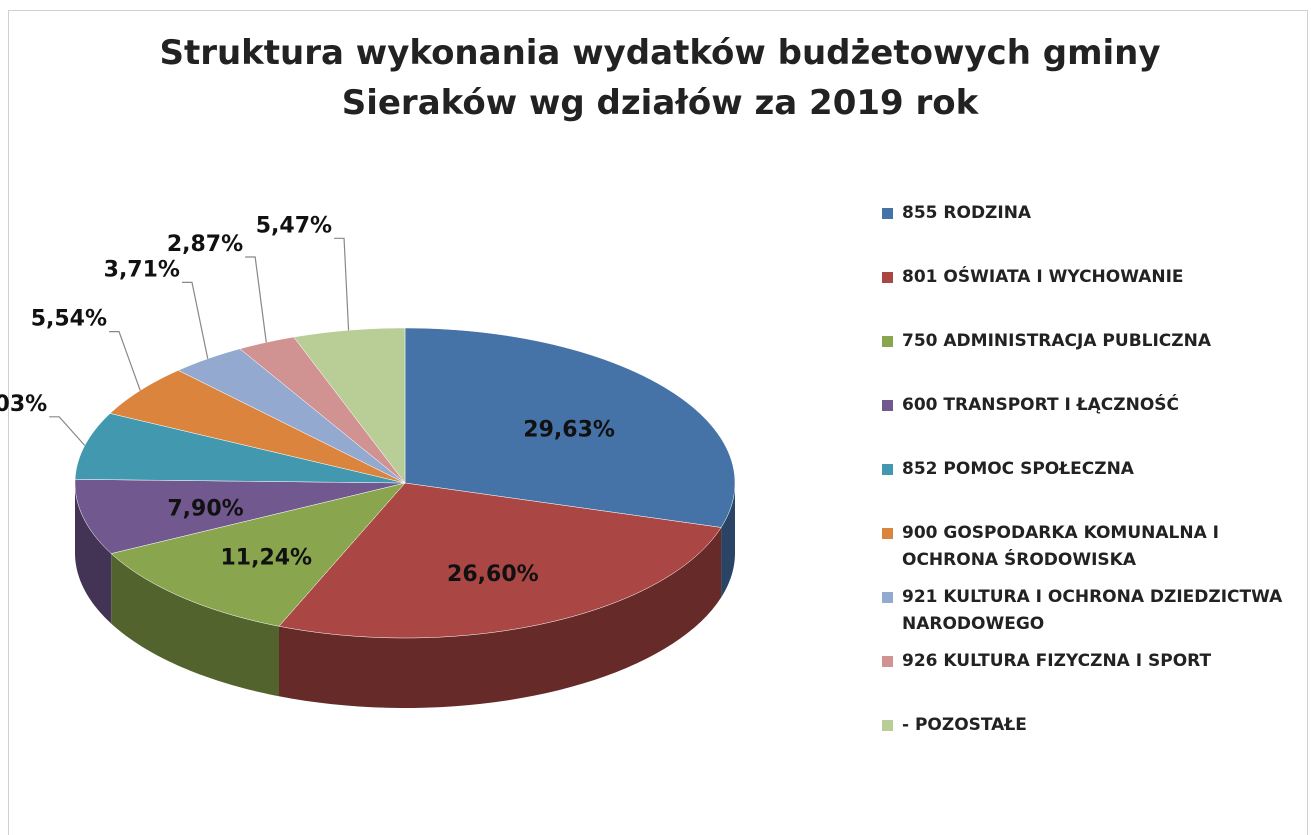 This screenshot has width=1311, height=835. I want to click on data-label: 5,47%, so click(294, 225).